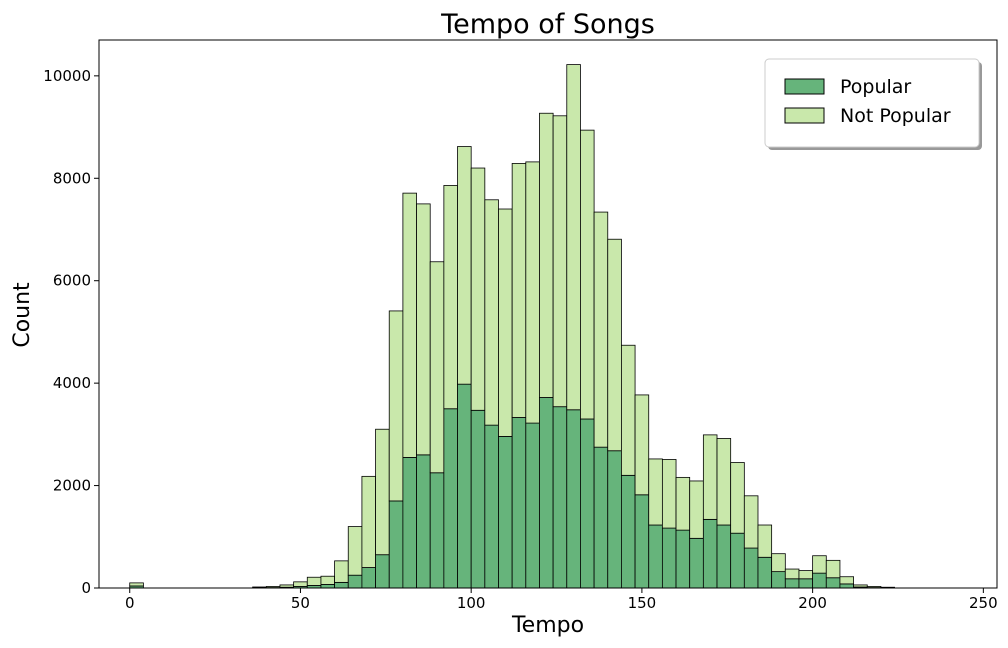 This screenshot has height=648, width=1008. I want to click on x-tick-label: 0, so click(130, 603).